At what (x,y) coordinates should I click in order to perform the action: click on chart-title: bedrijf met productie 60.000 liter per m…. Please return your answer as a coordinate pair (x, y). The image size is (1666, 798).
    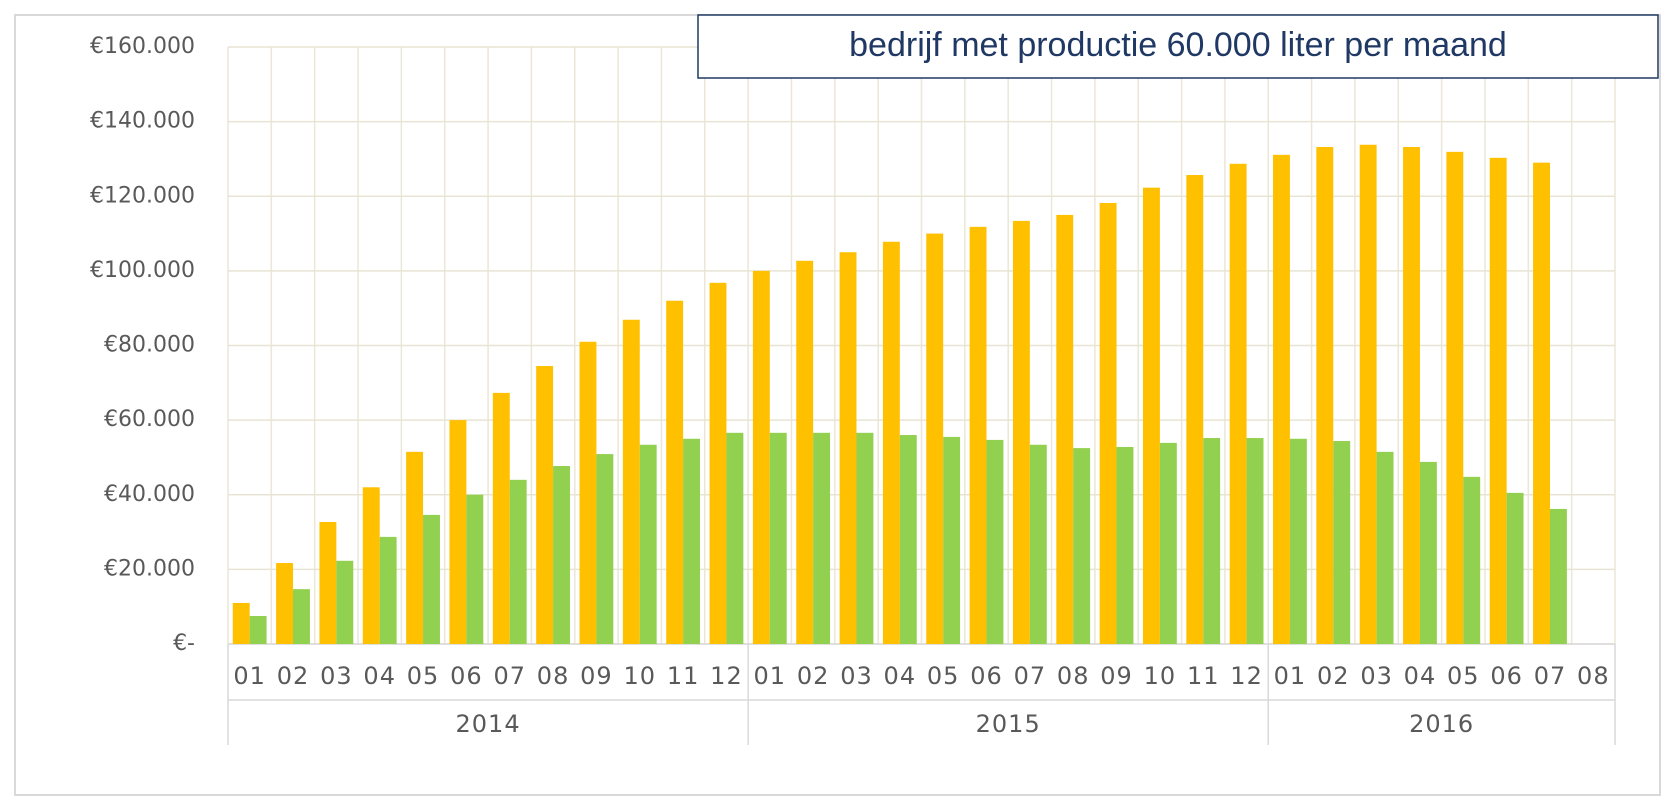
    Looking at the image, I should click on (1178, 45).